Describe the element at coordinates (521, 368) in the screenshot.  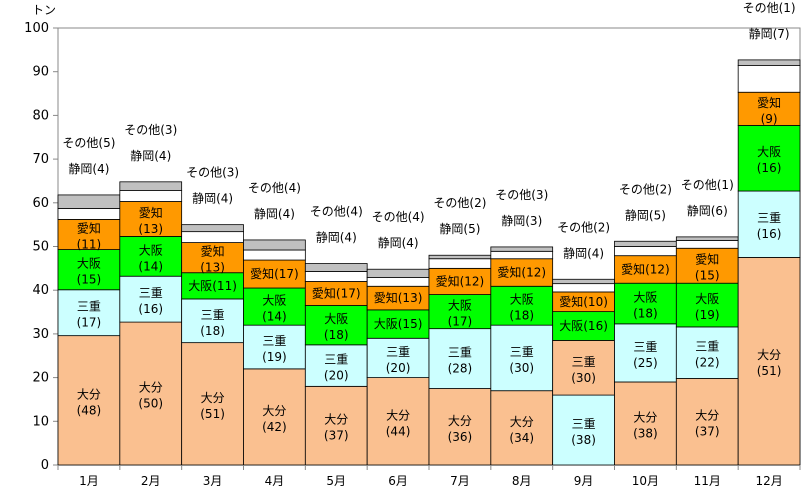
I see `segment-value: (30)` at that location.